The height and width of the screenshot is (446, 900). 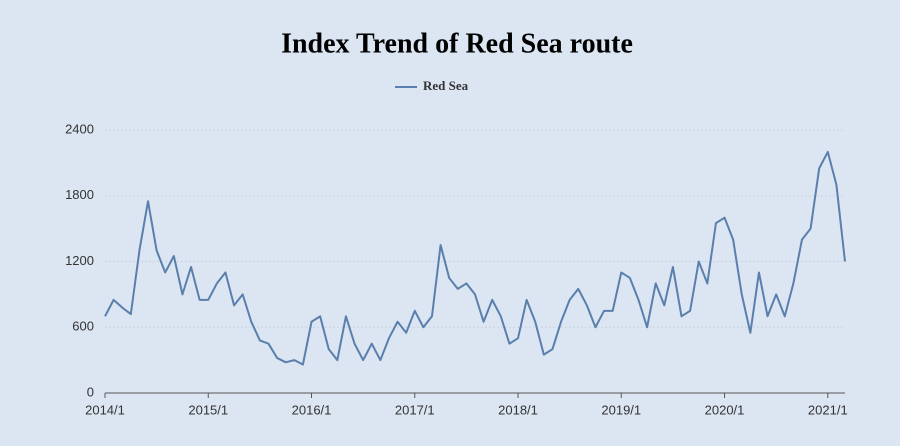 I want to click on legend-label: Red Sea, so click(x=446, y=85).